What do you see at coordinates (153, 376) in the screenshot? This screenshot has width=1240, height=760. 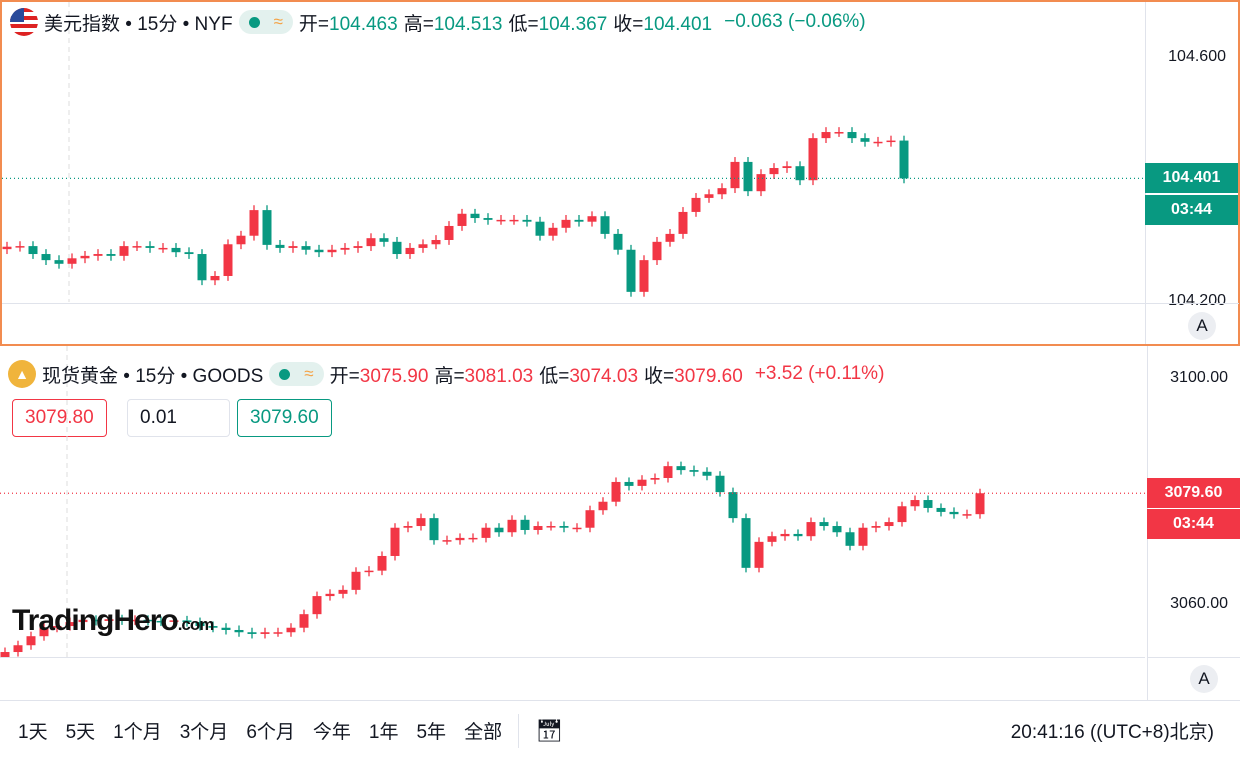 I see `symbol-title: 现货黄金 • 15分 • GOODS` at bounding box center [153, 376].